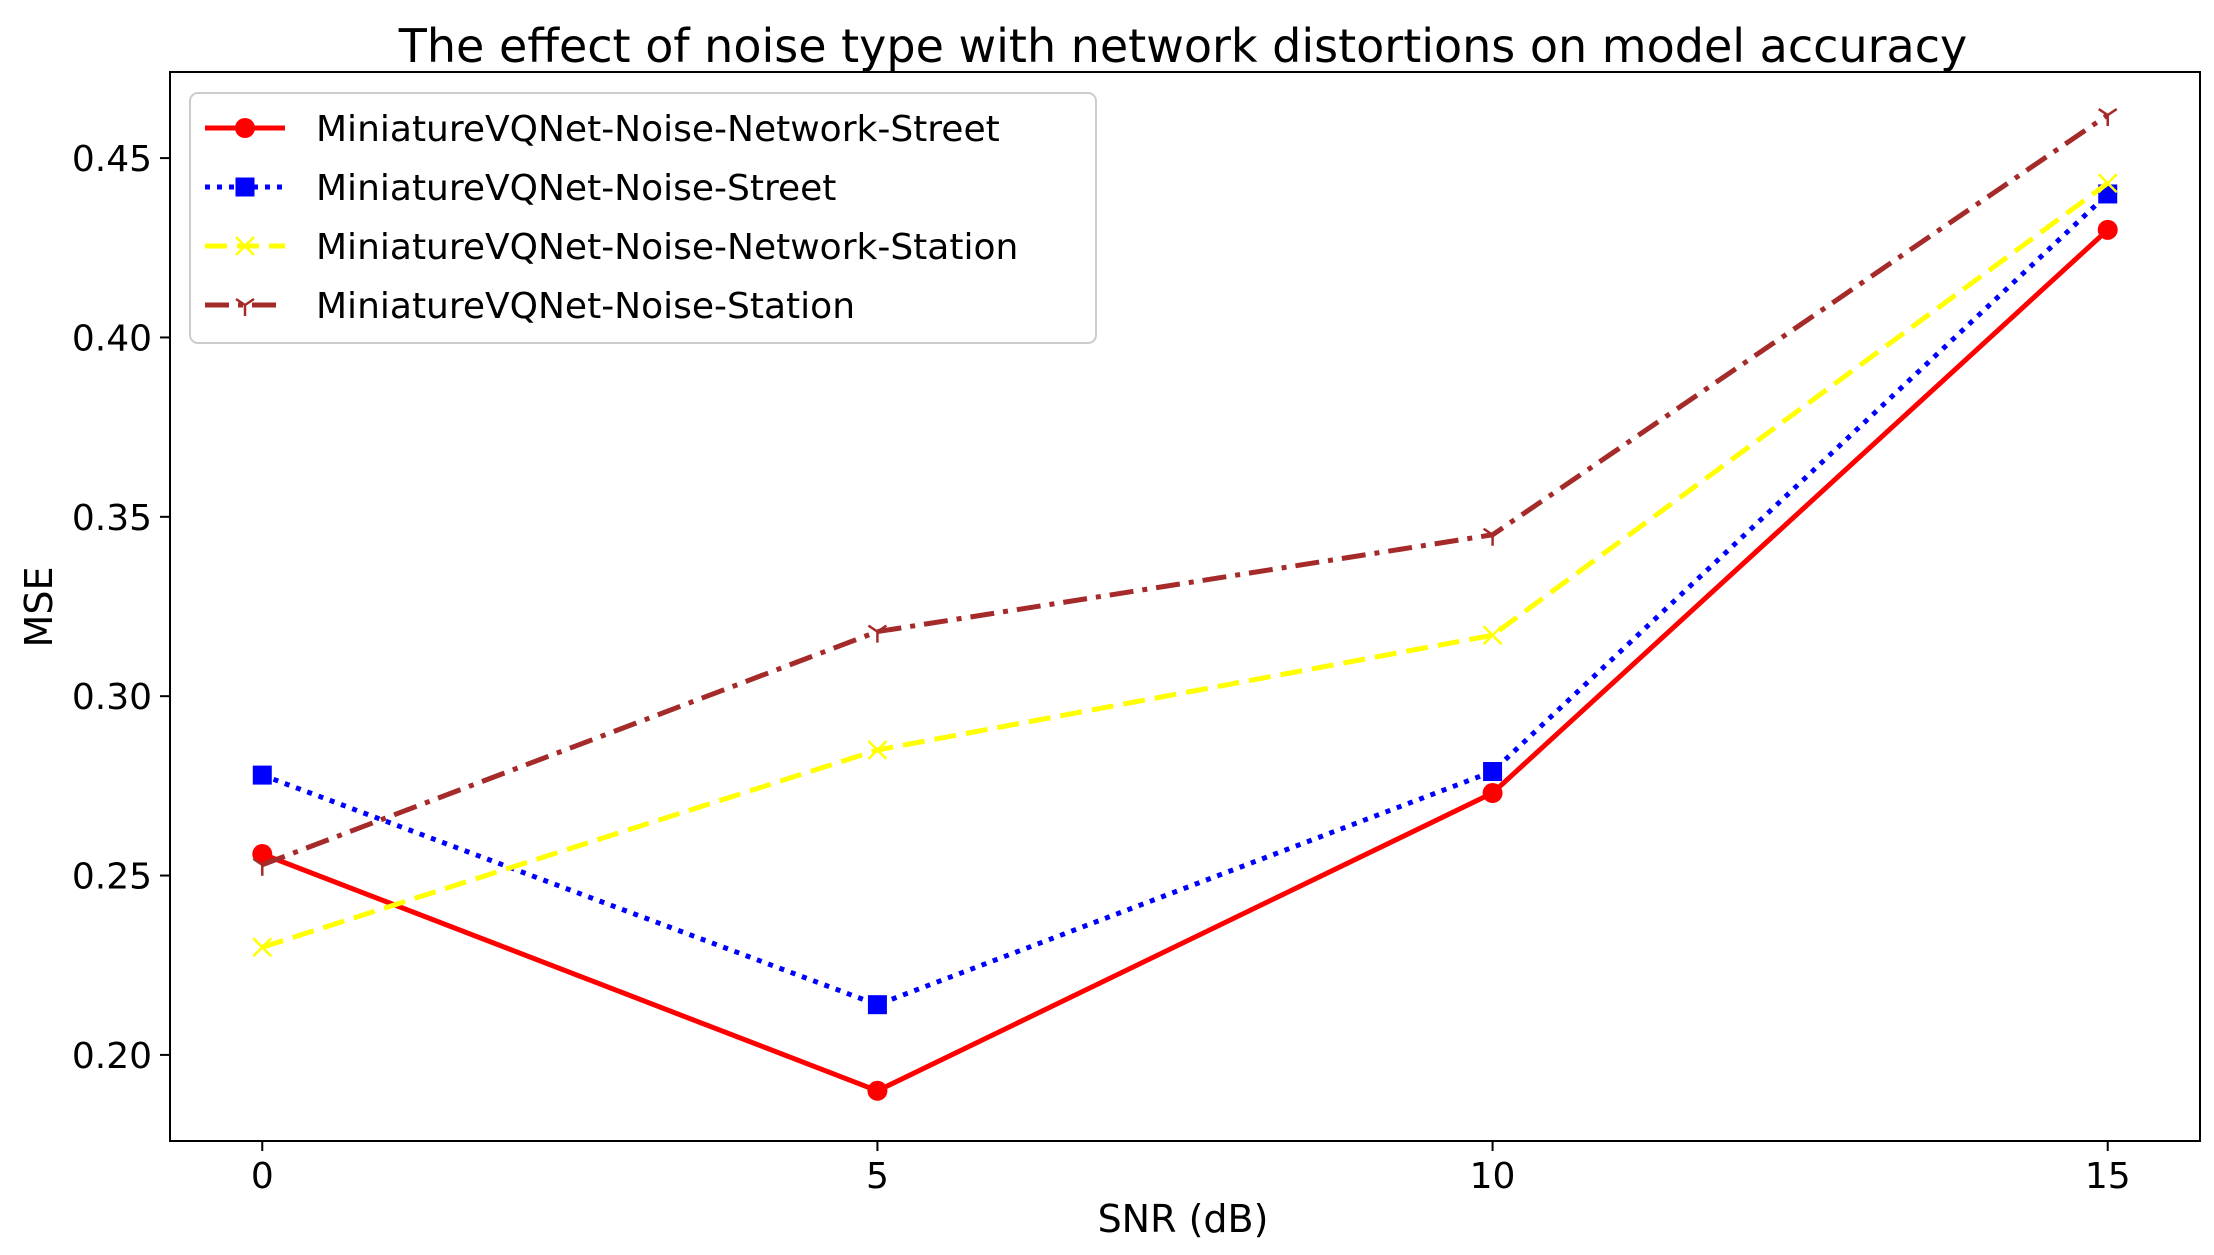 The image size is (2214, 1255). What do you see at coordinates (667, 247) in the screenshot?
I see `legend-label: MiniatureVQNet-Noise-Network-Station` at bounding box center [667, 247].